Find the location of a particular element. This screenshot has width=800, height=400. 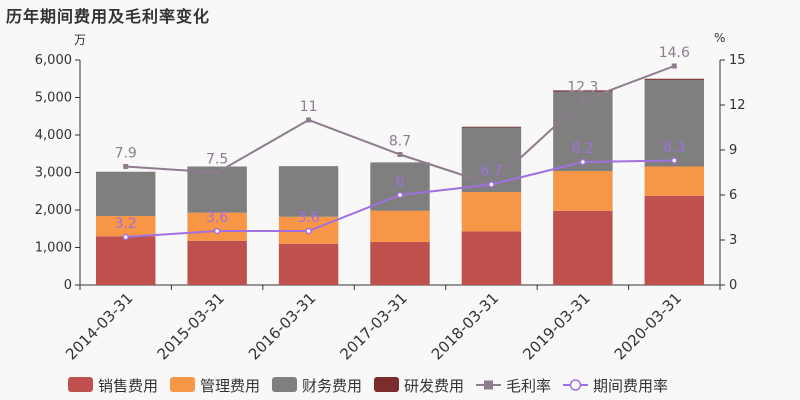

legend-label: 财务费用 is located at coordinates (332, 386).